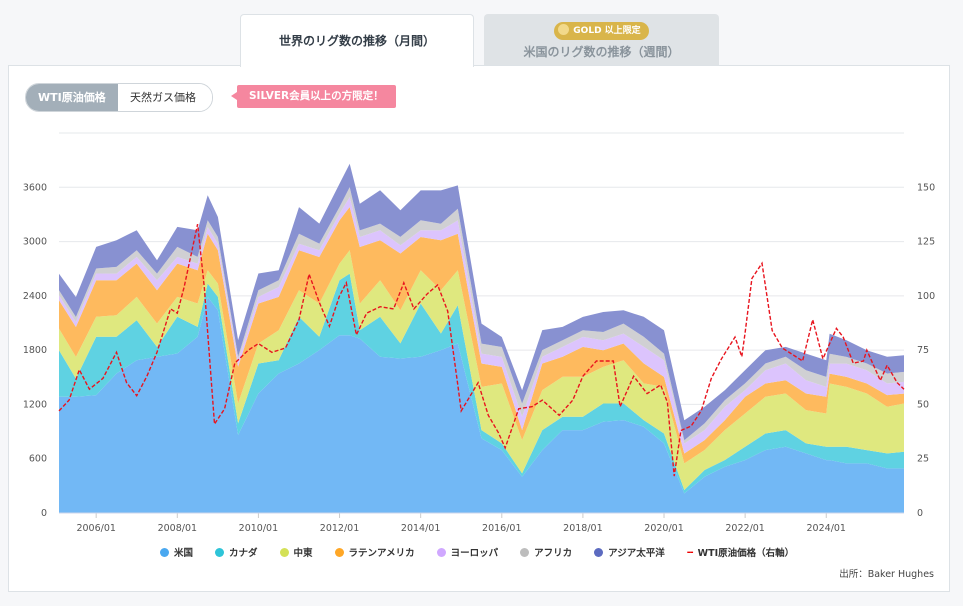 The height and width of the screenshot is (606, 963). What do you see at coordinates (886, 574) in the screenshot?
I see `source-note: 出所：Baker Hughes` at bounding box center [886, 574].